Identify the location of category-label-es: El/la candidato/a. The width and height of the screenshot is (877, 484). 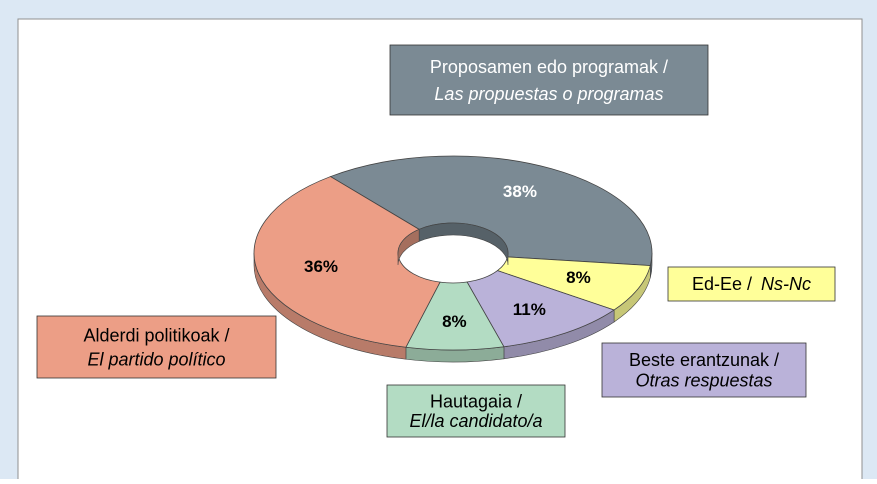
(475, 421).